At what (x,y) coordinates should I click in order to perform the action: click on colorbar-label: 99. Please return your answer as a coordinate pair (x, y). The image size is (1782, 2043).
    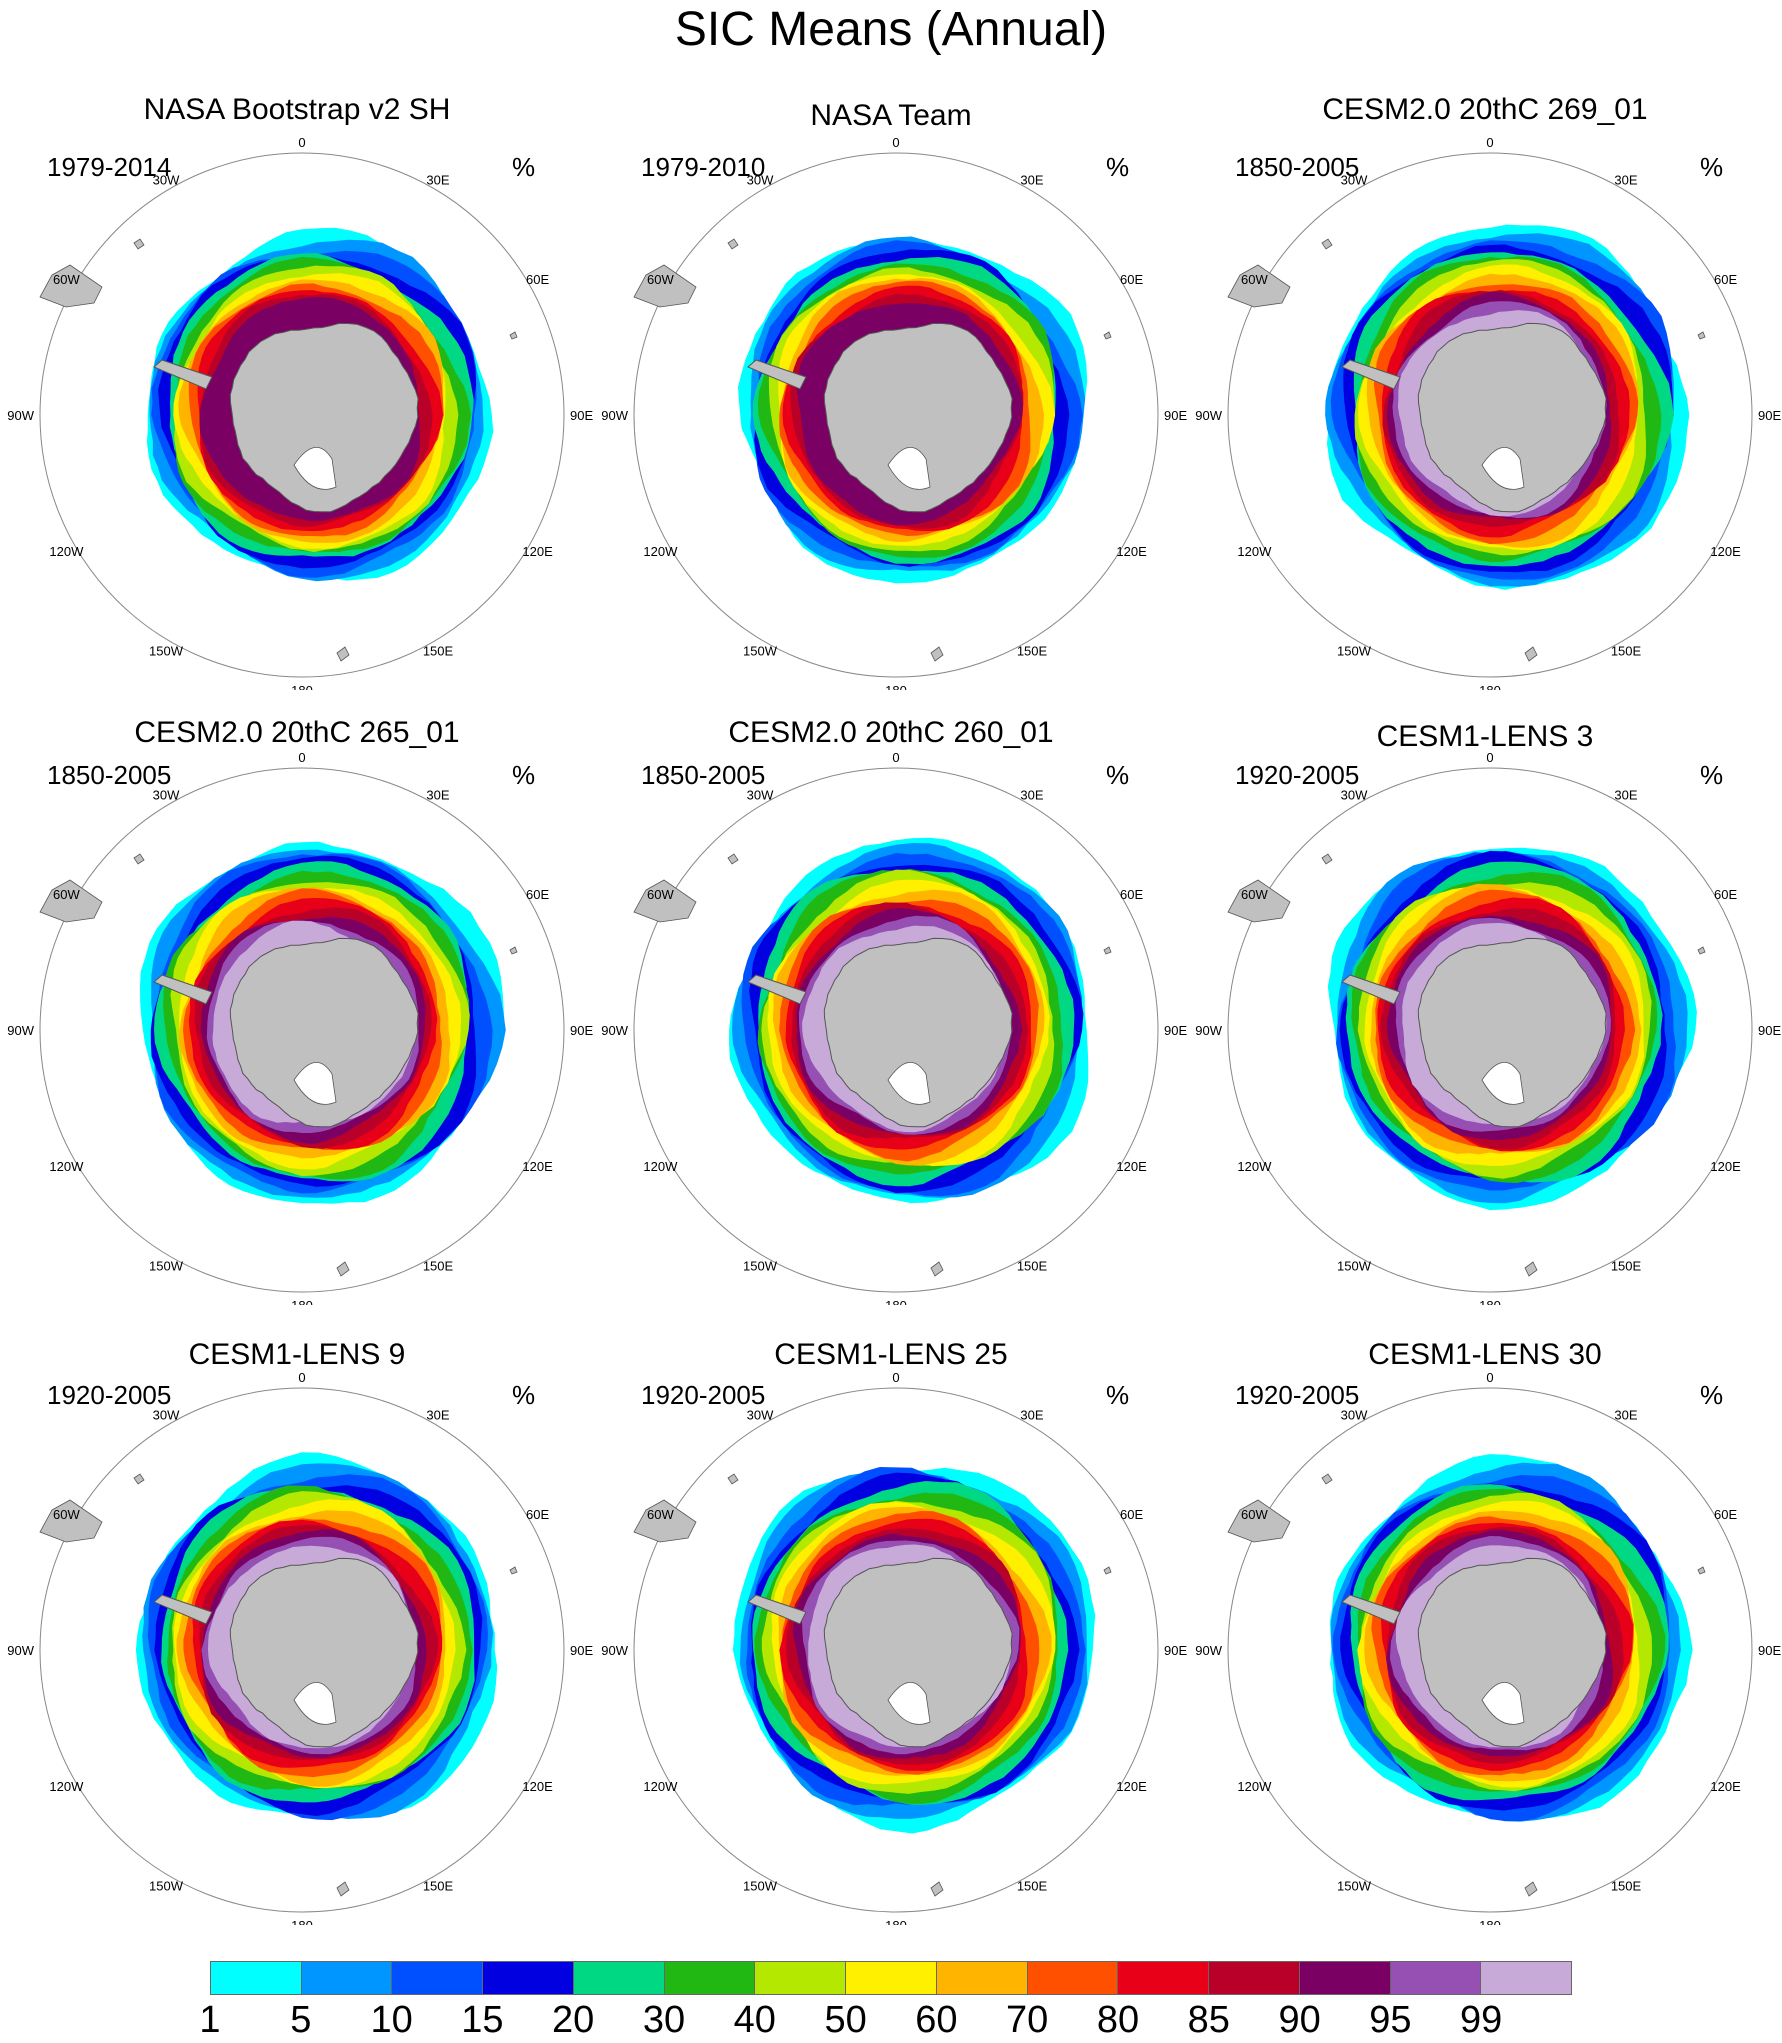
    Looking at the image, I should click on (1481, 2020).